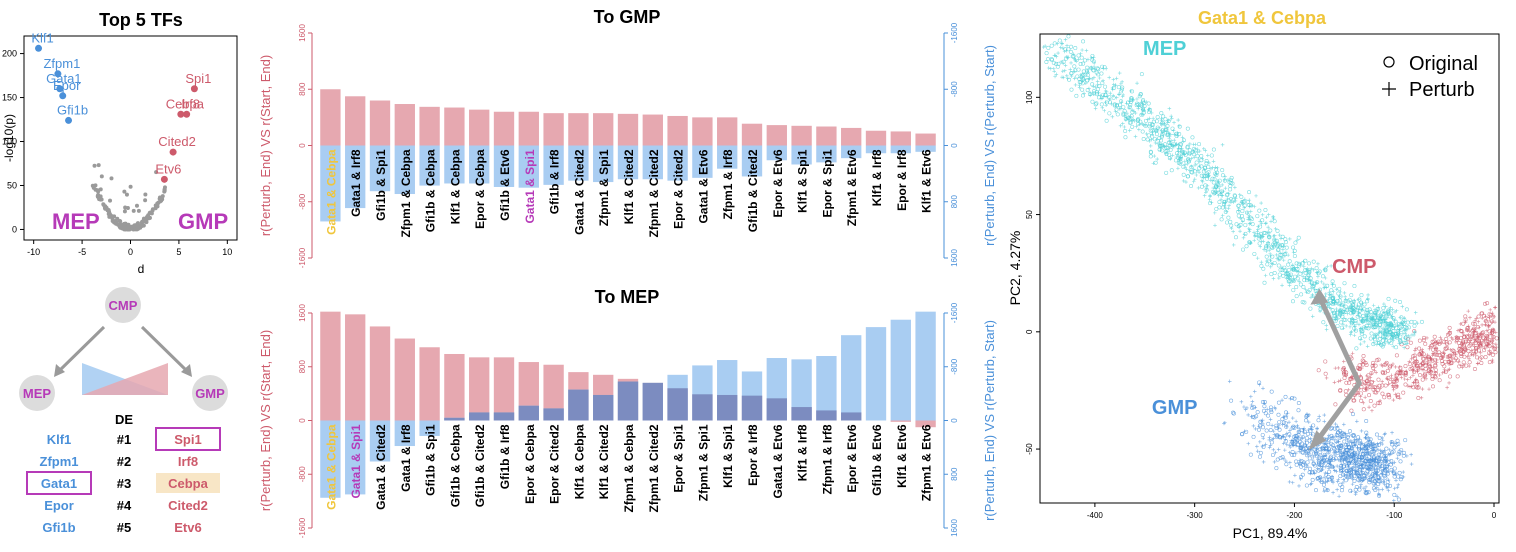  What do you see at coordinates (989, 420) in the screenshot?
I see `bar-right-ylabel: r(Perturb, End) VS r(Perturb, Start)` at bounding box center [989, 420].